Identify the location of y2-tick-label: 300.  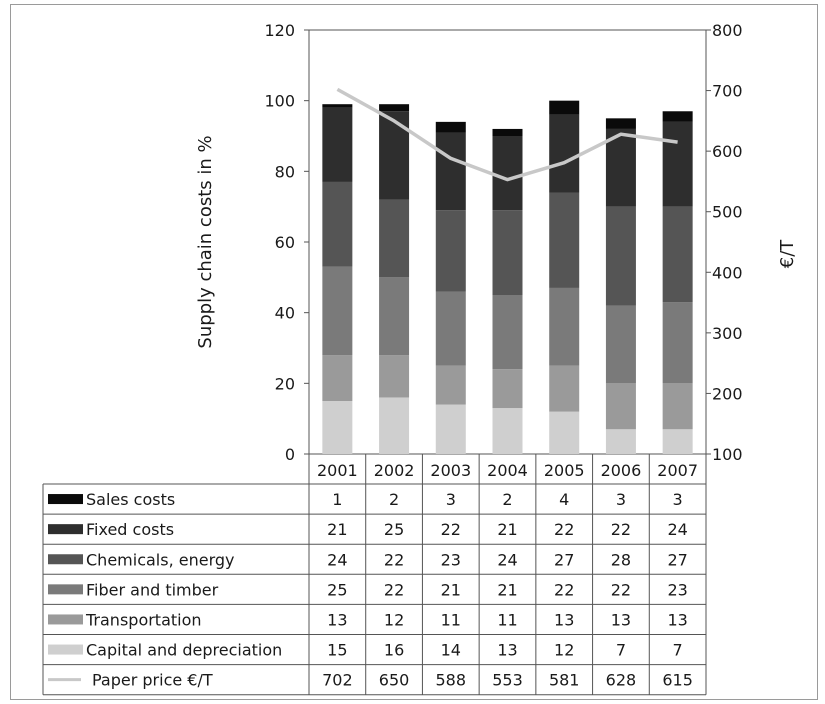
(727, 333).